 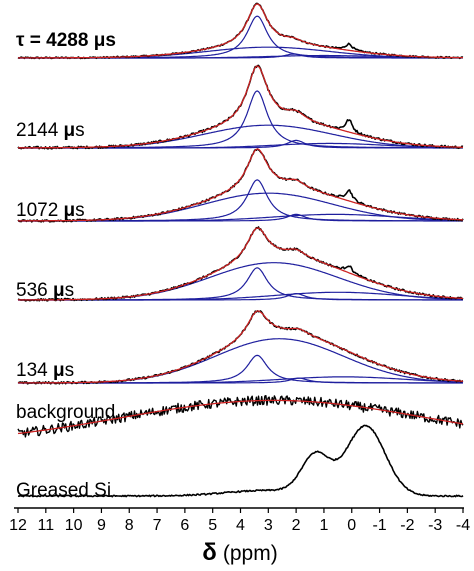 I want to click on x-tick-label: -2, so click(x=407, y=525).